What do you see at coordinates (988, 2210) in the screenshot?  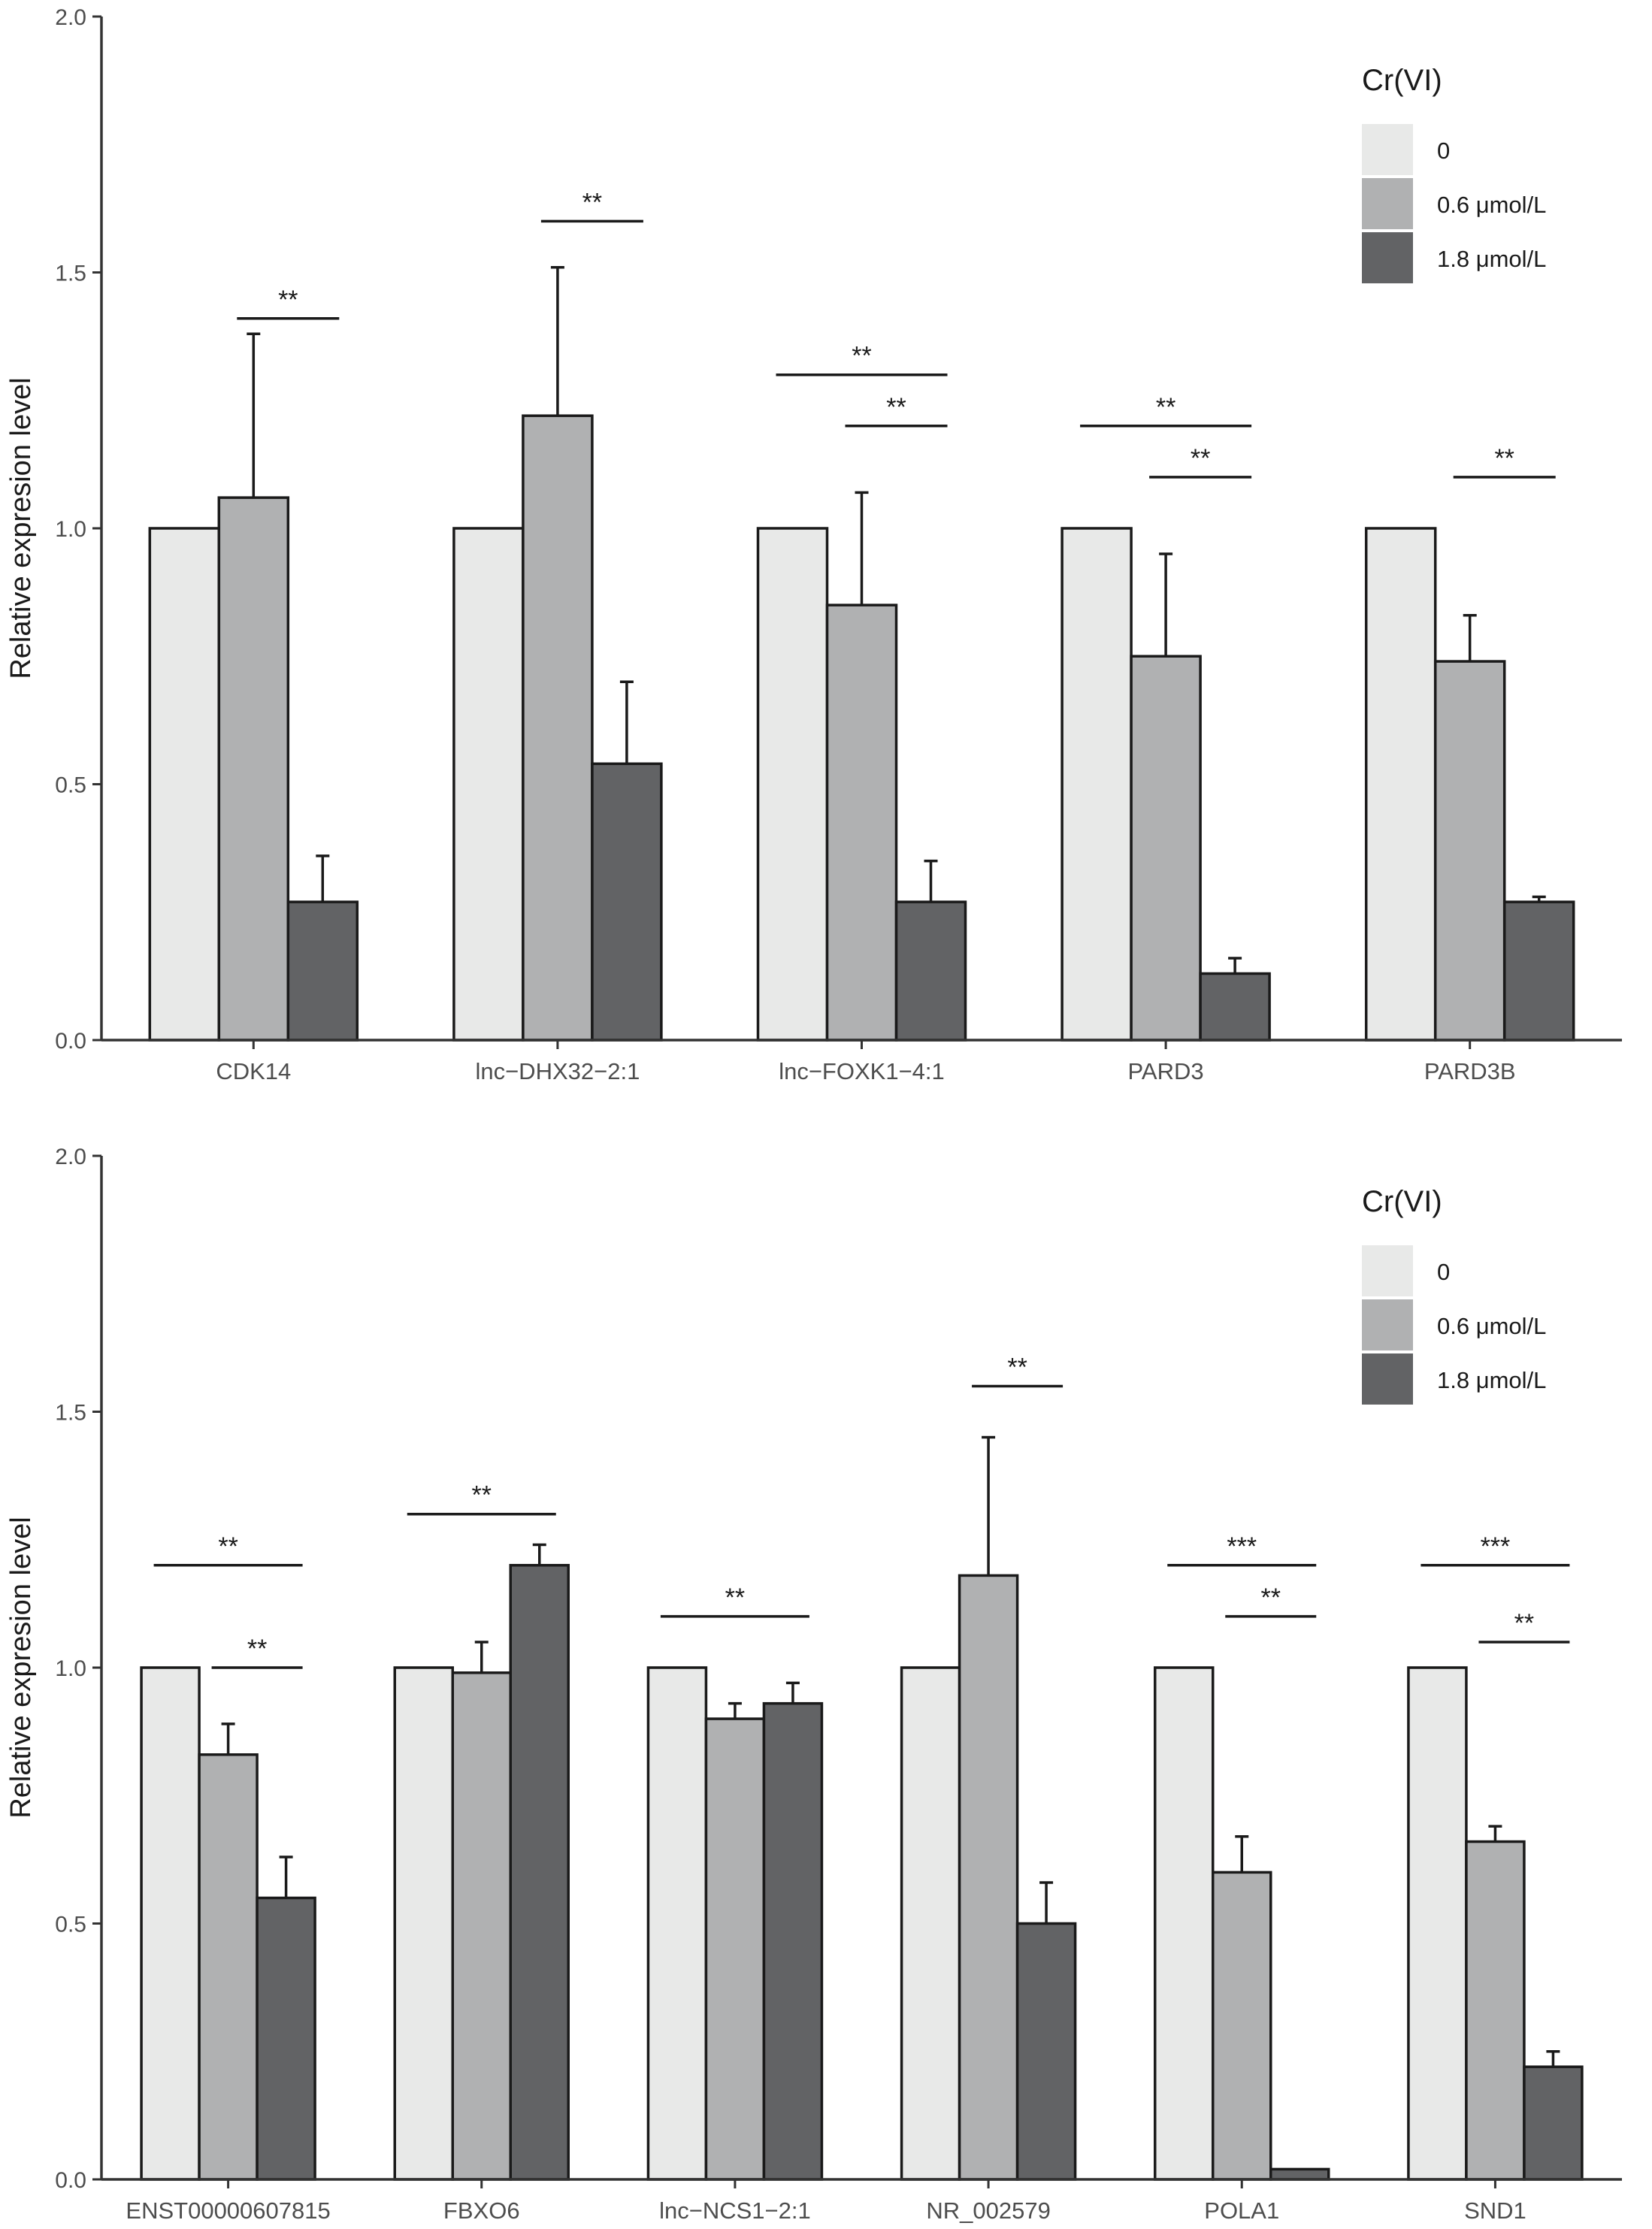 I see `category-label: NR_002579` at bounding box center [988, 2210].